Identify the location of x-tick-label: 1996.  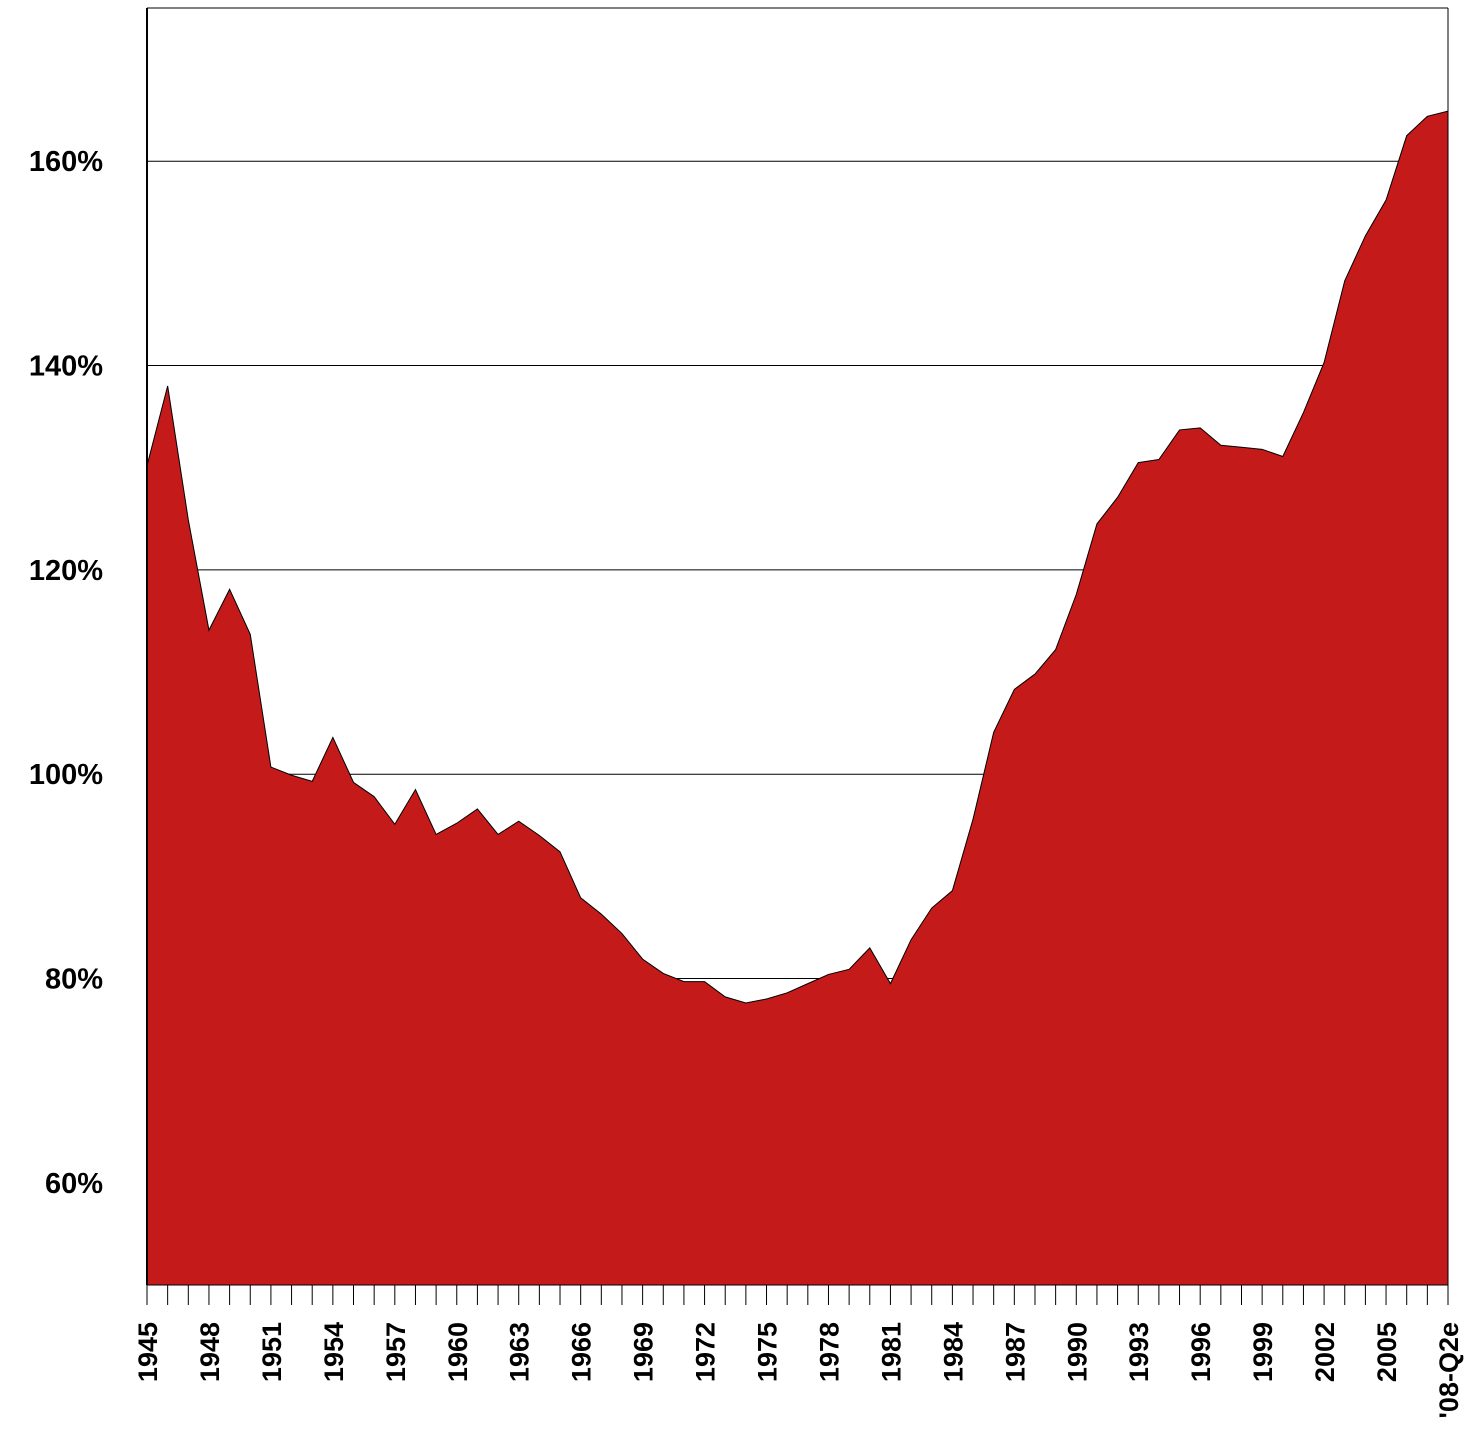
(1201, 1352).